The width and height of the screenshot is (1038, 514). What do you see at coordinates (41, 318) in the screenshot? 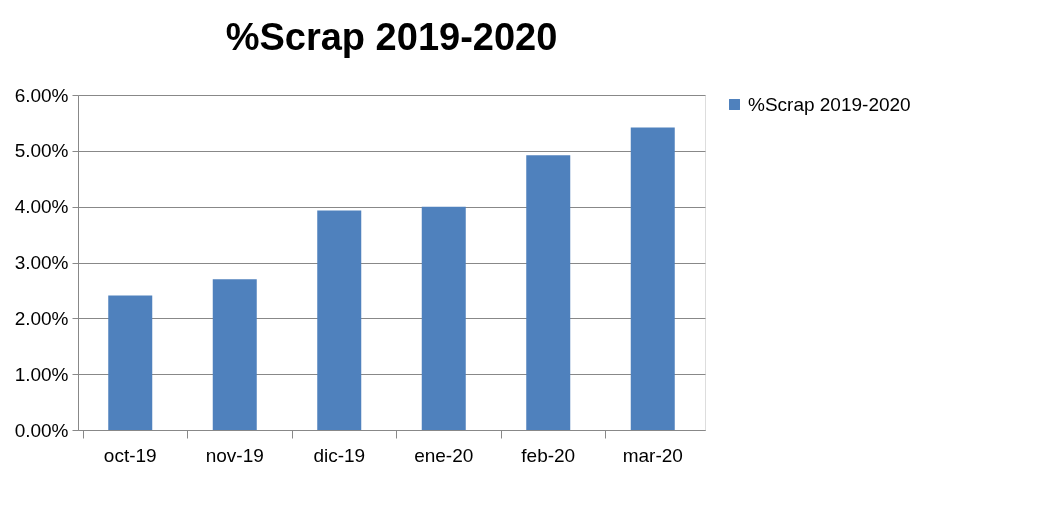
I see `y-tick-label: 2.00%` at bounding box center [41, 318].